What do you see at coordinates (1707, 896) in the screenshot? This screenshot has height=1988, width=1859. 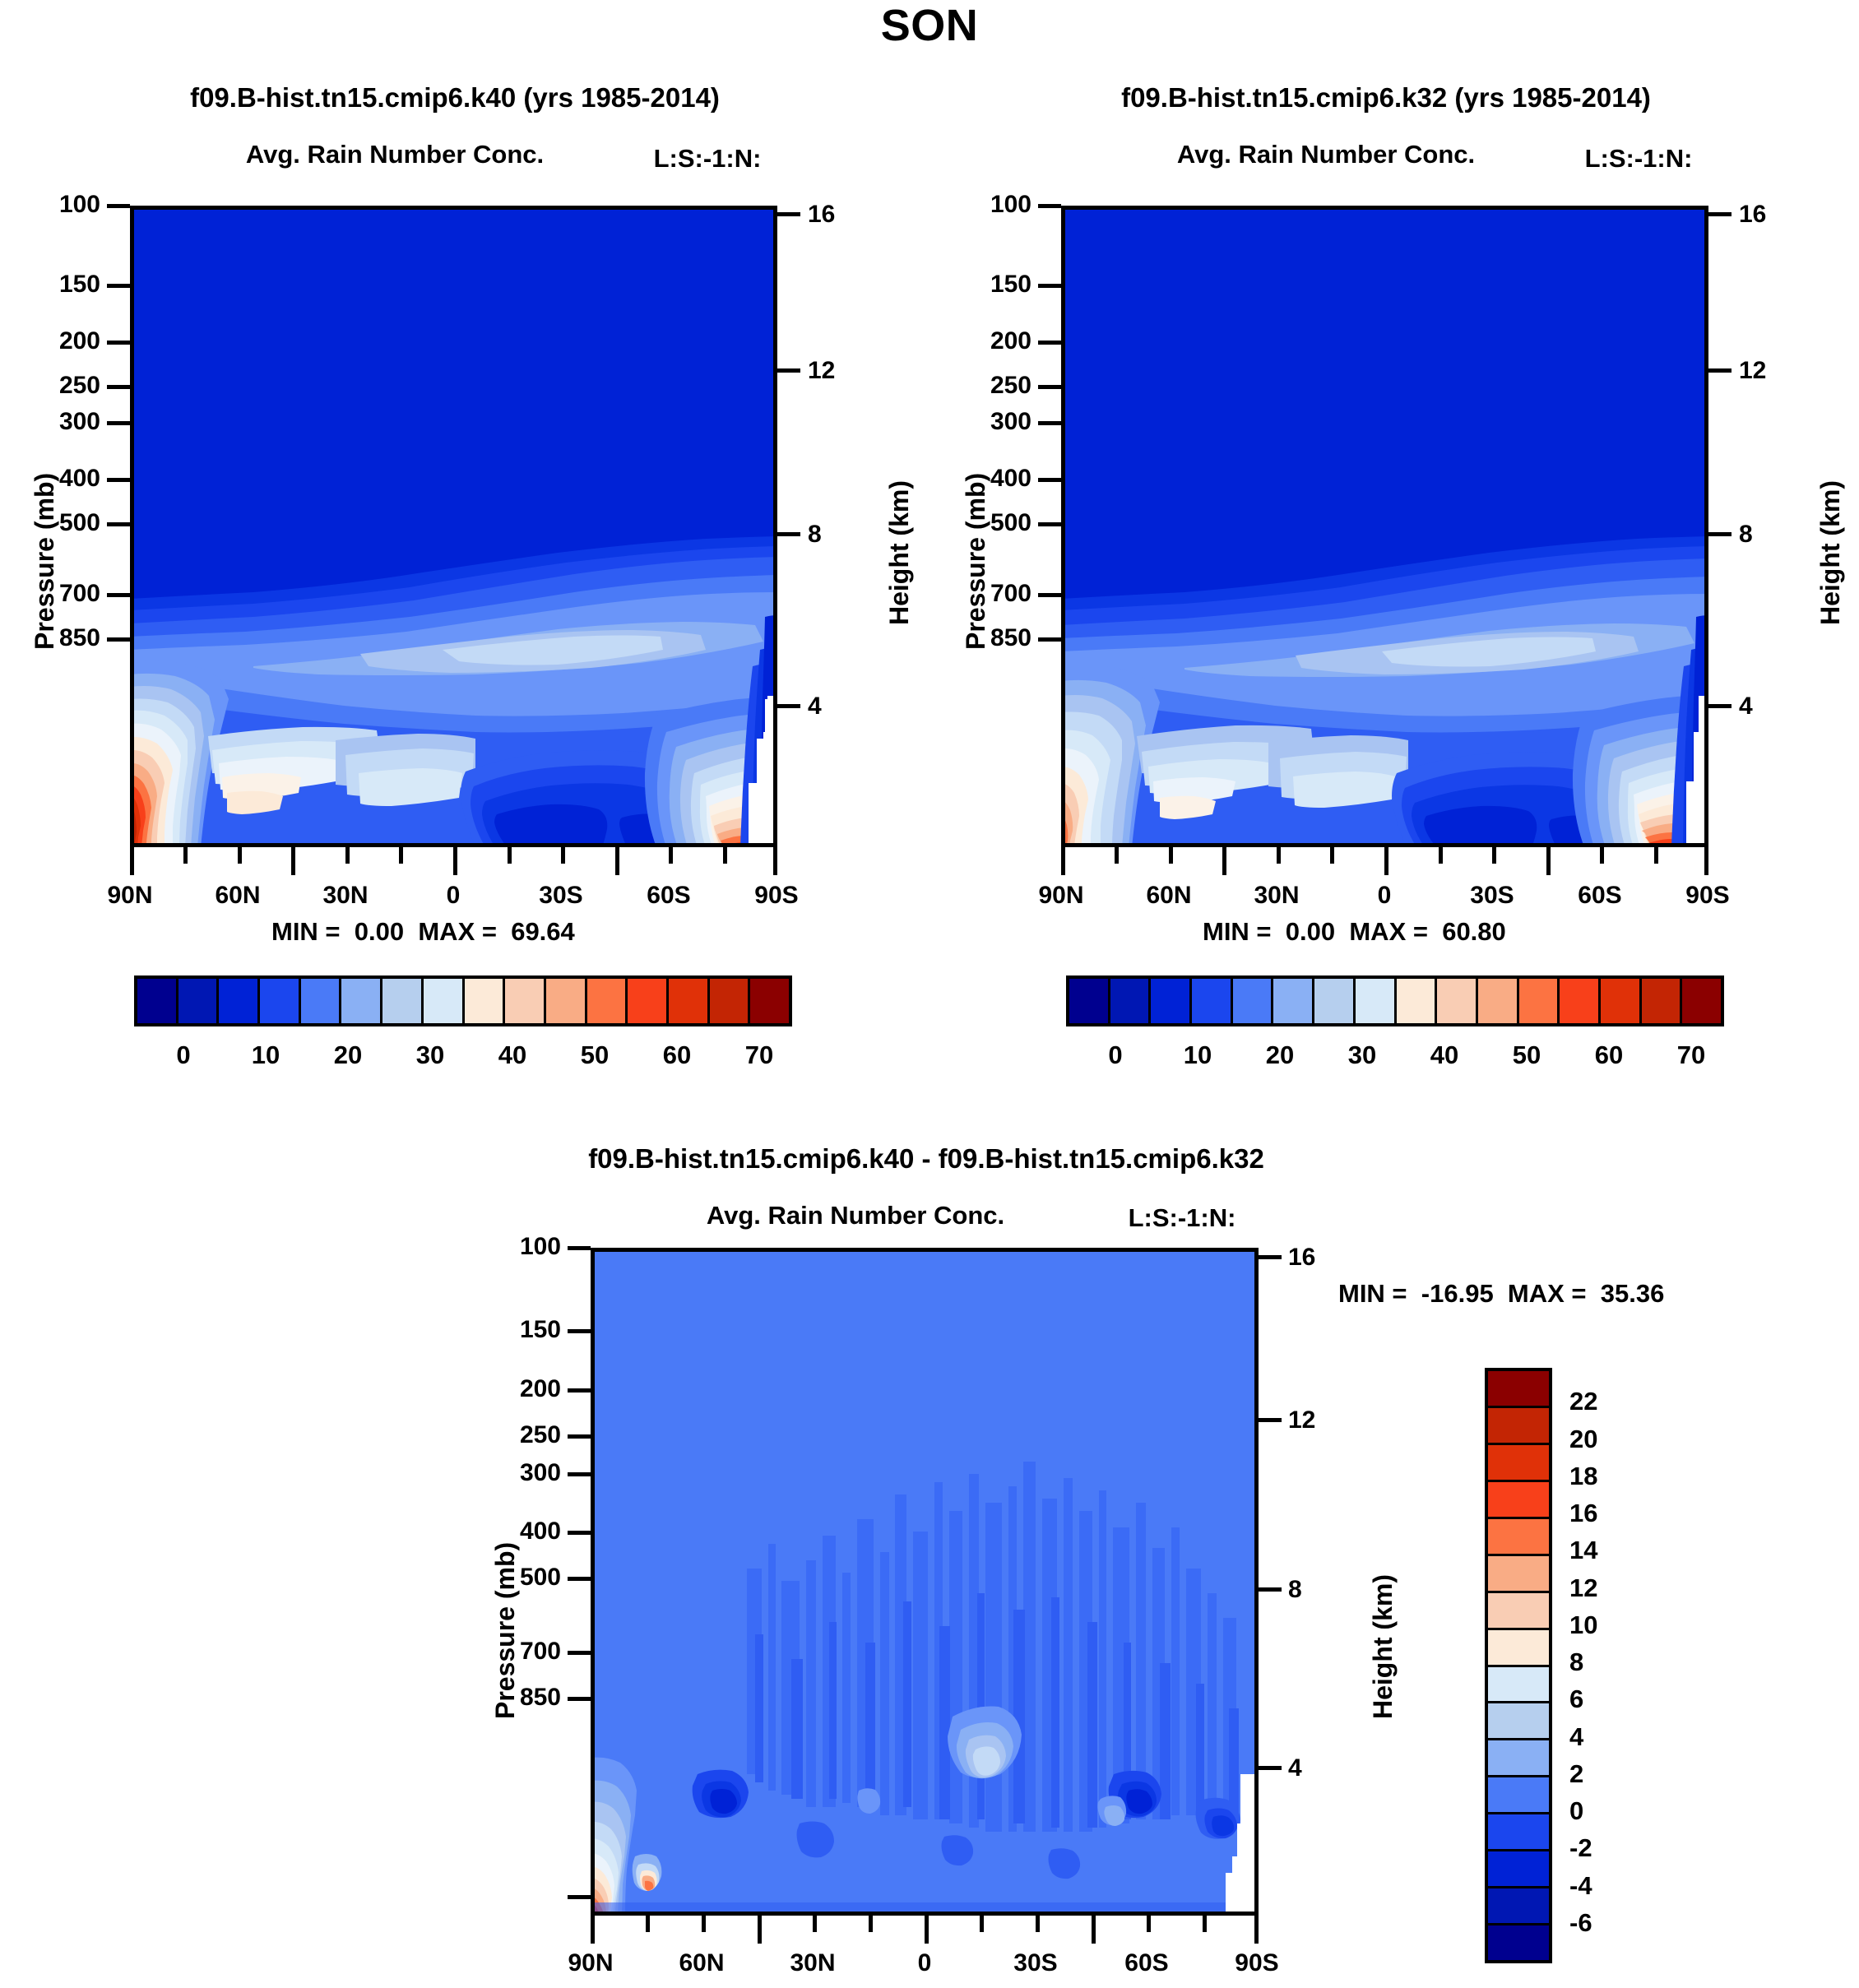 I see `x-tick-label-90s-tr: 90S` at bounding box center [1707, 896].